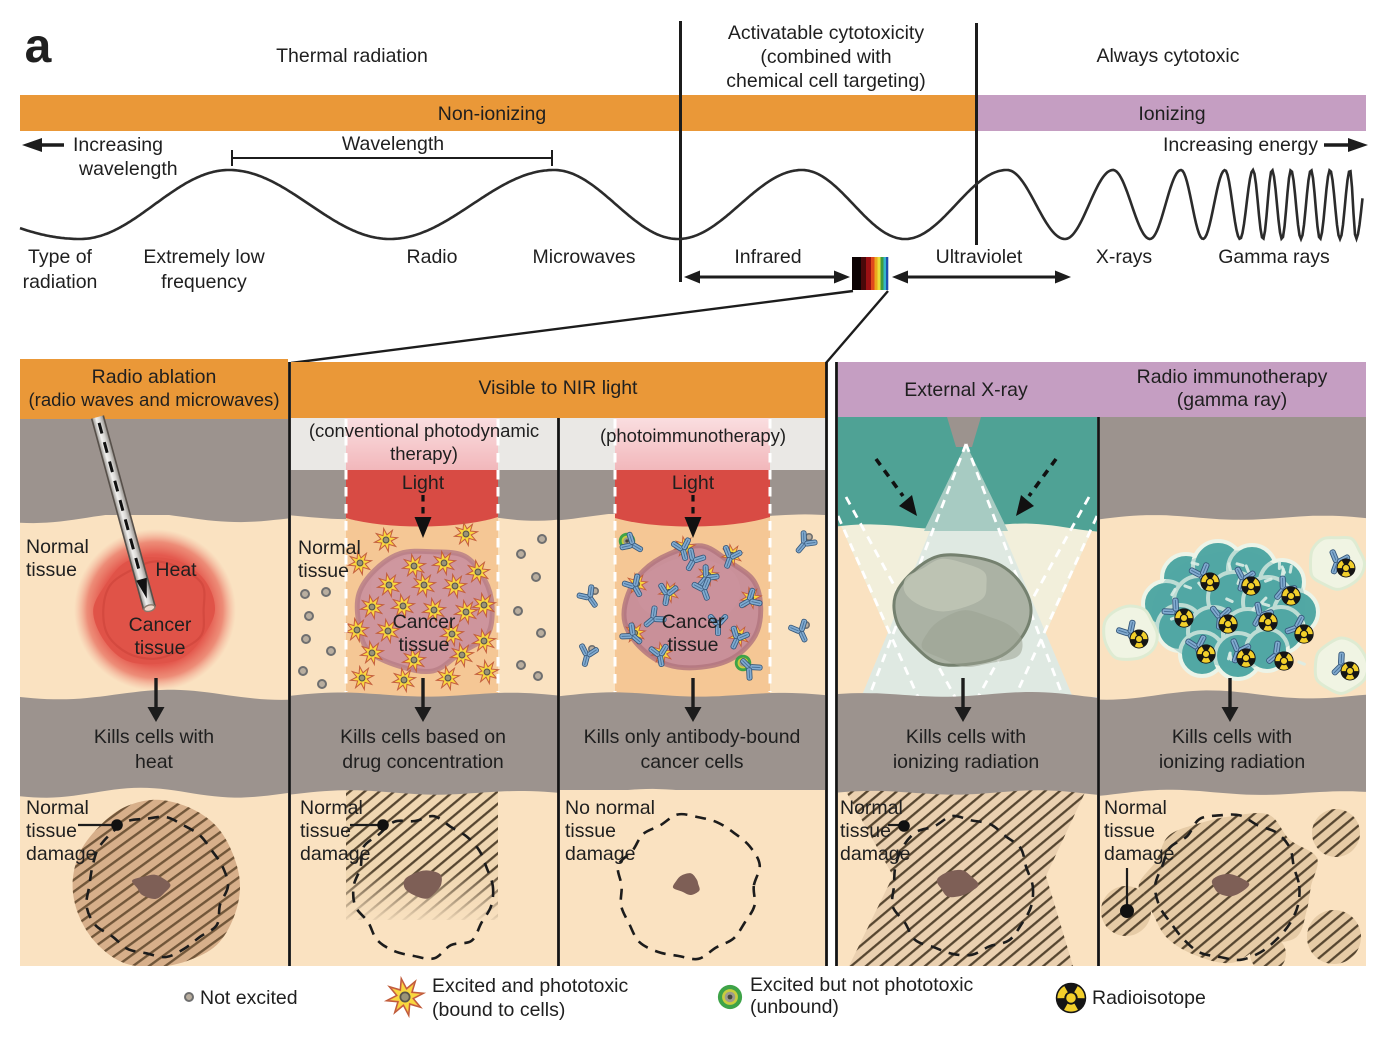 The image size is (1389, 1039). Describe the element at coordinates (966, 390) in the screenshot. I see `svg-text: External X-ray` at that location.